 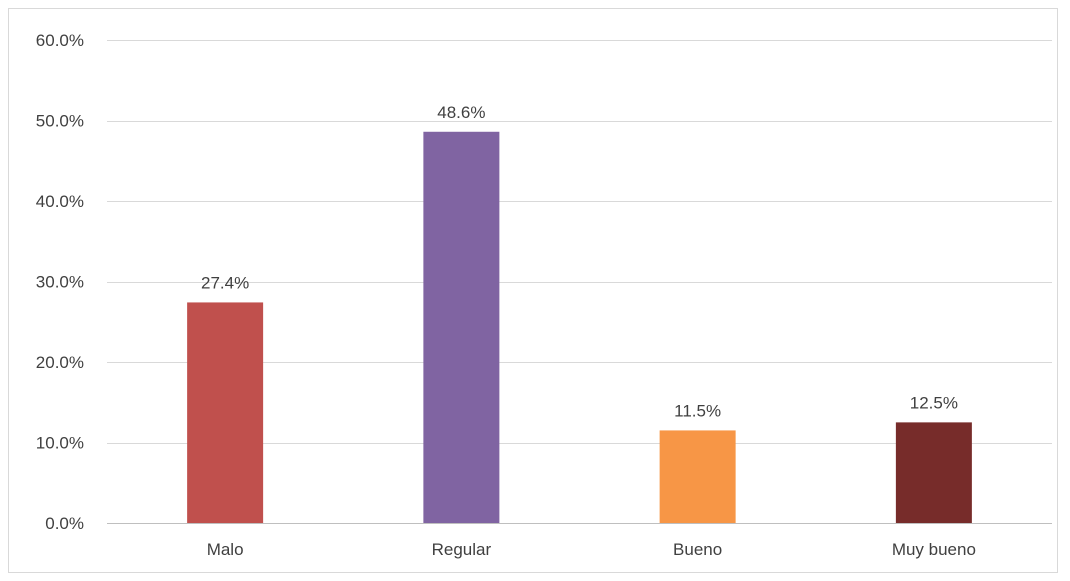 What do you see at coordinates (60, 201) in the screenshot?
I see `y-tick-label: 40.0%` at bounding box center [60, 201].